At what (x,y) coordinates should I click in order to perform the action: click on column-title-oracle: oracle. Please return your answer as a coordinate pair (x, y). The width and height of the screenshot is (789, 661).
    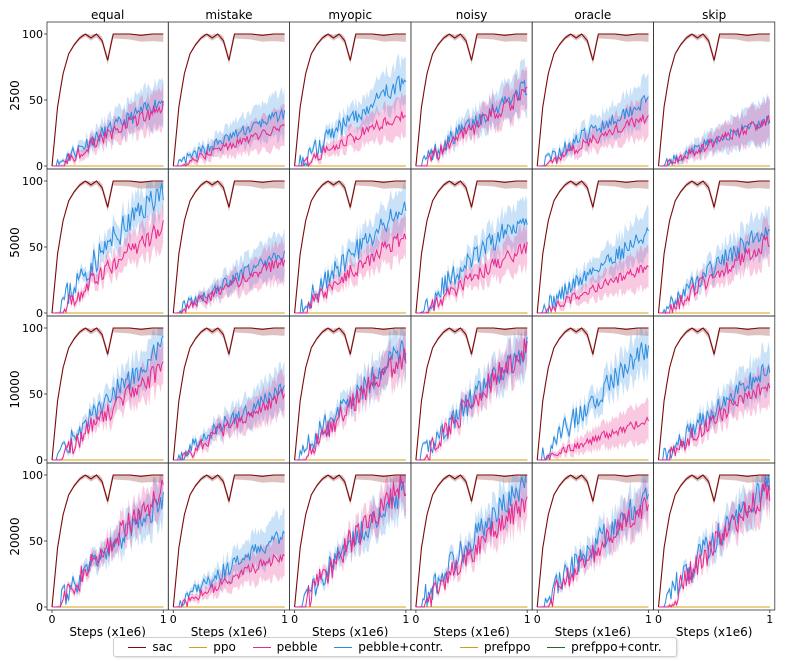
    Looking at the image, I should click on (592, 15).